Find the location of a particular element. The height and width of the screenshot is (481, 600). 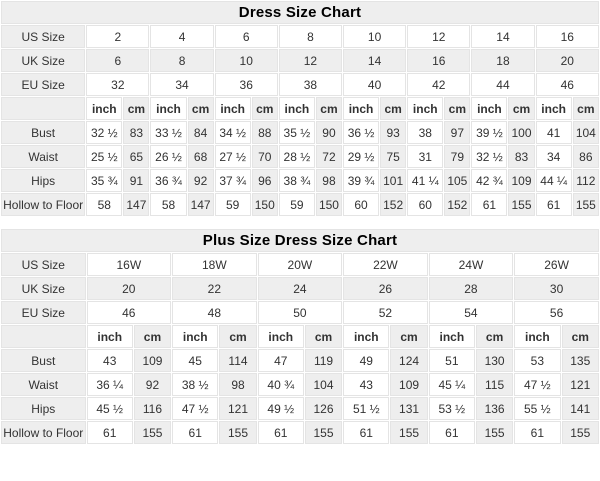

measurement-cm-cell: 84 is located at coordinates (200, 132).